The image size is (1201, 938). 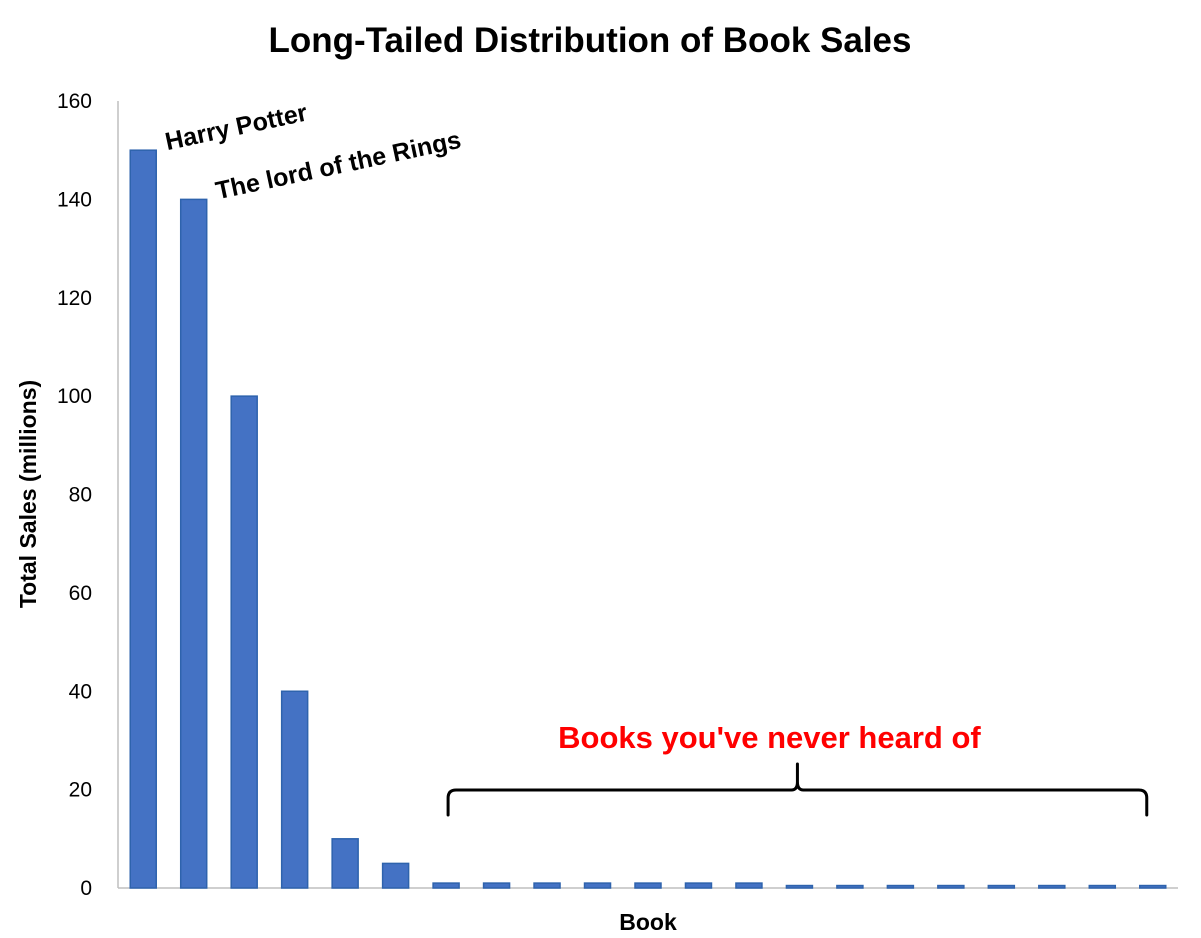 I want to click on chart-title: Long-Tailed Distribution of Book Sales, so click(x=590, y=40).